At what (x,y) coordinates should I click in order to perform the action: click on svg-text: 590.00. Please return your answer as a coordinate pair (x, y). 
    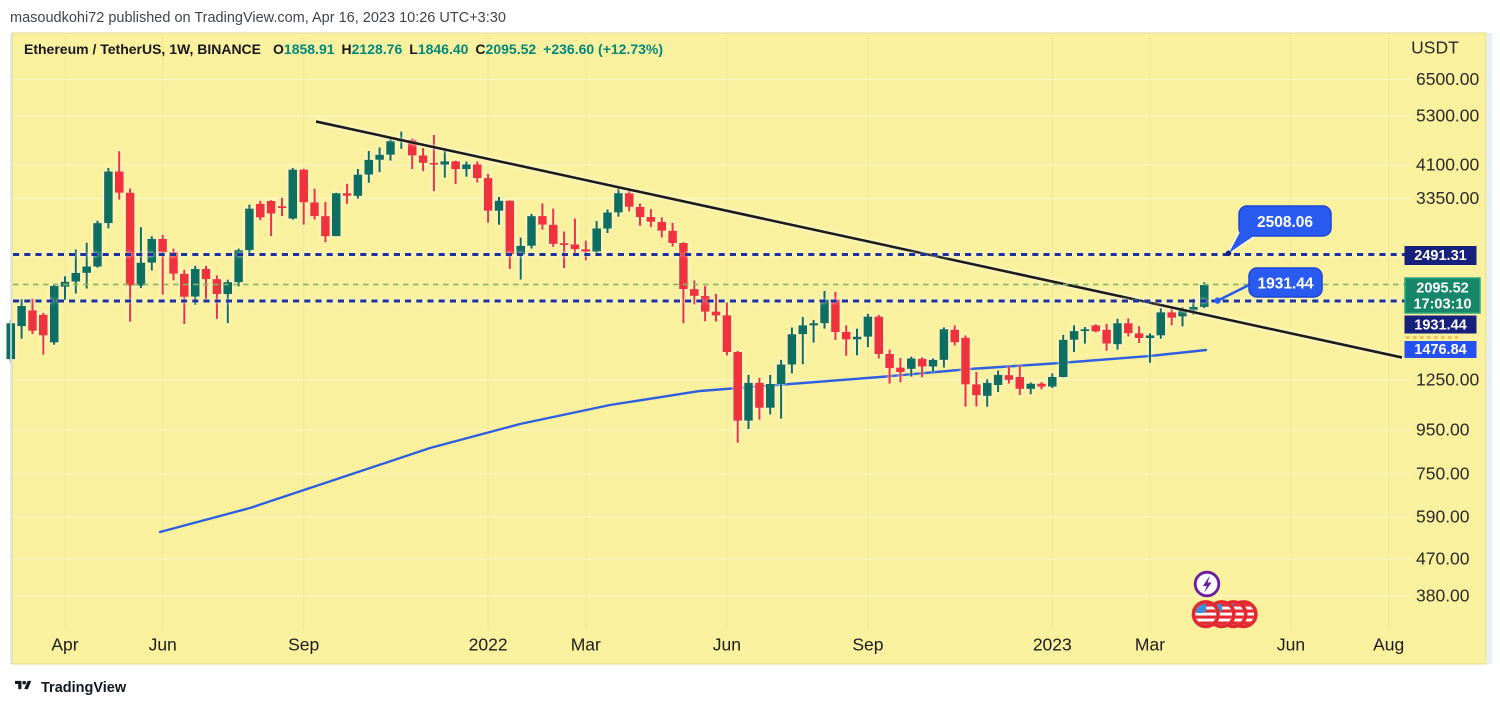
    Looking at the image, I should click on (1443, 517).